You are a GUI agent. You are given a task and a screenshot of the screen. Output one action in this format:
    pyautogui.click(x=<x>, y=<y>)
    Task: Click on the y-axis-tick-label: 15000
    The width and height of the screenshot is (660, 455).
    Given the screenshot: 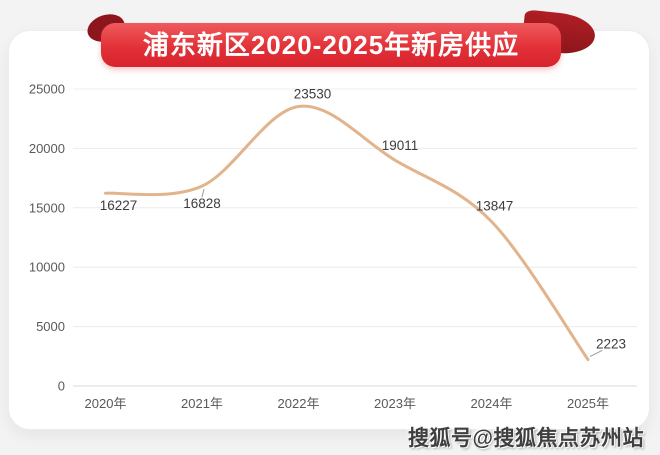 What is the action you would take?
    pyautogui.click(x=47, y=207)
    